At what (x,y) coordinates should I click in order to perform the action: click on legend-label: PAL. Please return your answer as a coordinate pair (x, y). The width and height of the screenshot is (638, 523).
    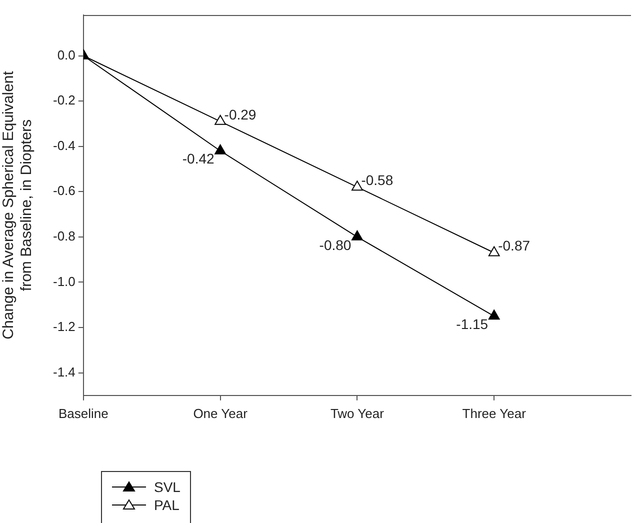
    Looking at the image, I should click on (167, 505).